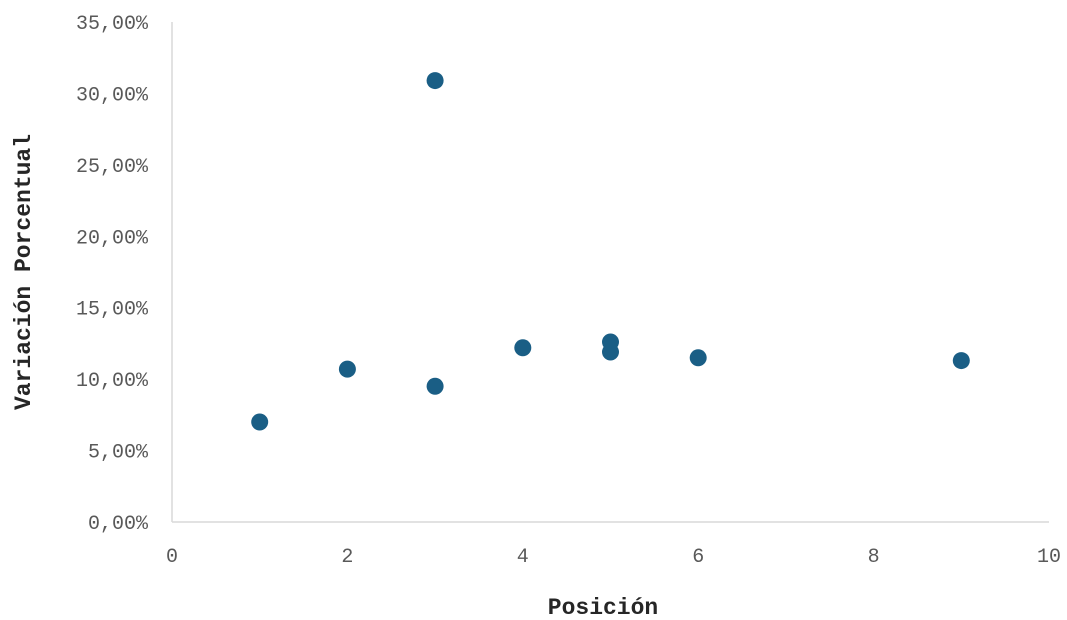 The image size is (1067, 620). I want to click on x-tick-label: 0, so click(172, 557).